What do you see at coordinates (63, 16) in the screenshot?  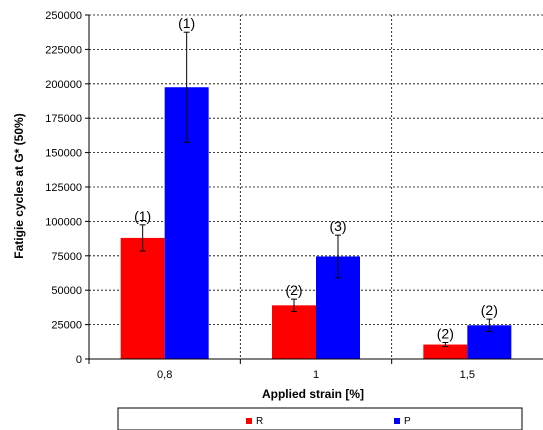 I see `y-tick-label: 250000` at bounding box center [63, 16].